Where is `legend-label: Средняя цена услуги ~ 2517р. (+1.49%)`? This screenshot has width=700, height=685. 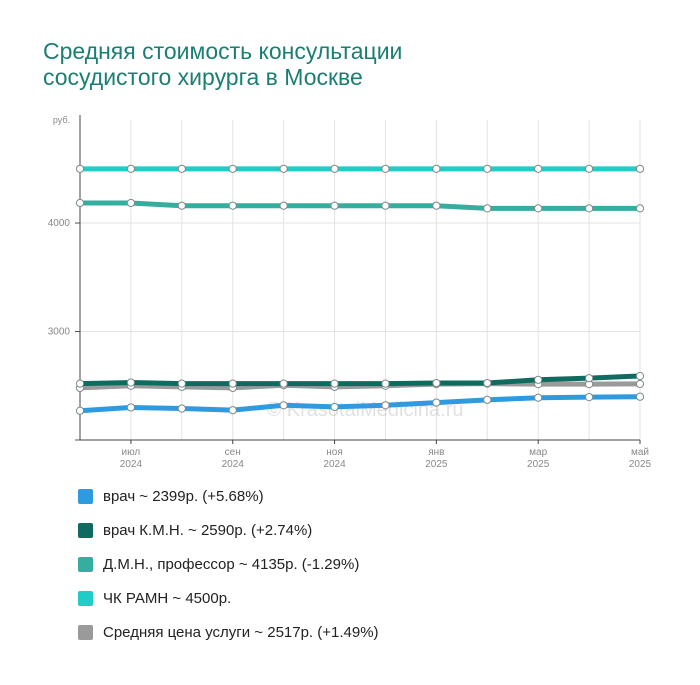
legend-label: Средняя цена услуги ~ 2517р. (+1.49%) is located at coordinates (241, 632).